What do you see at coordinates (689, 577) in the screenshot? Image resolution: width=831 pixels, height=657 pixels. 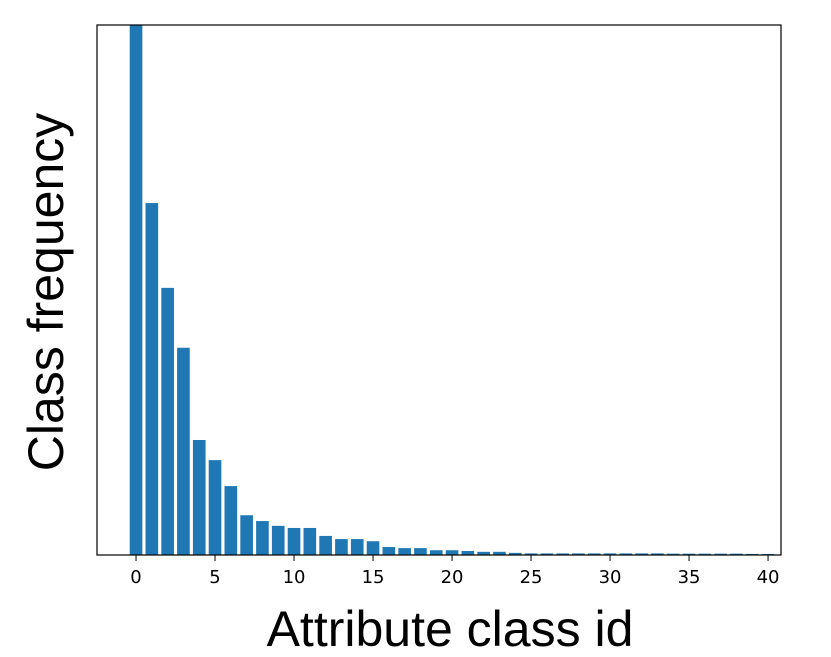 I see `x-tick-label: 35` at bounding box center [689, 577].